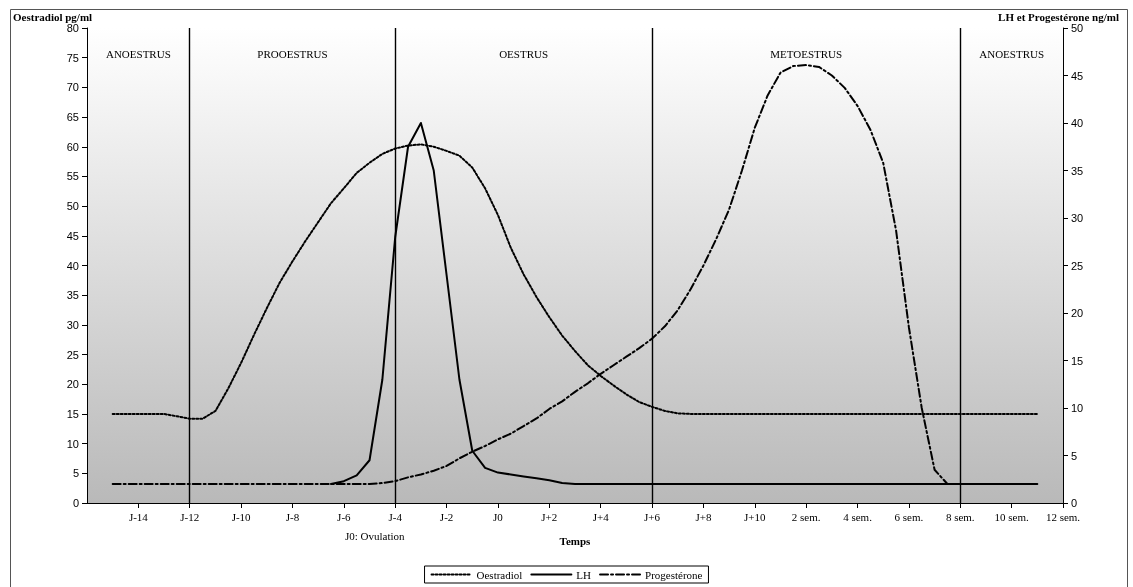  I want to click on y-tick-label: 5, so click(75, 473).